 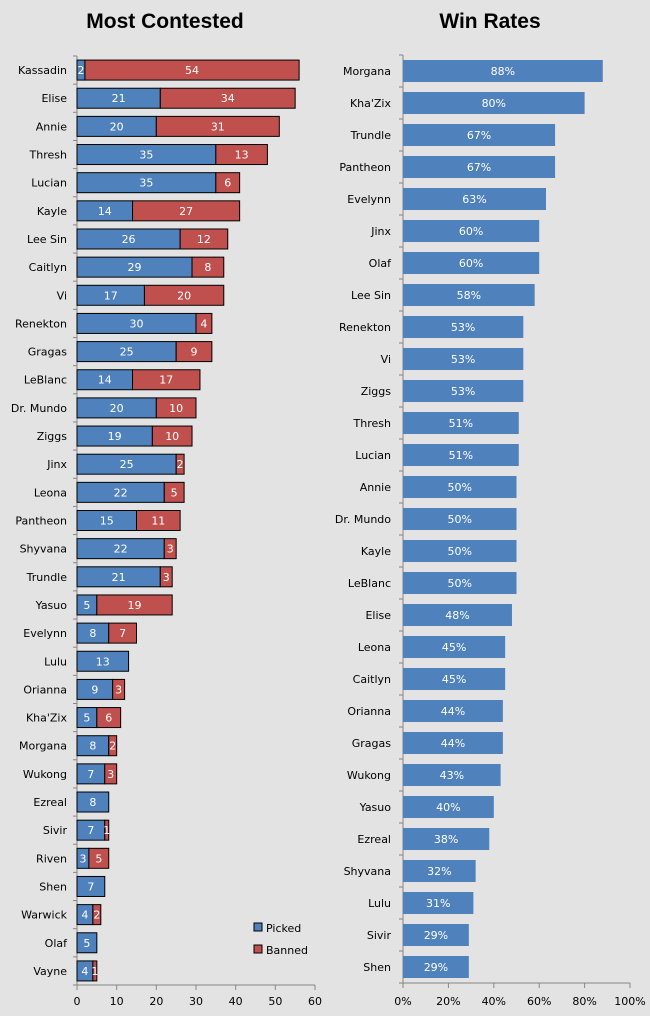 I want to click on data-label: 13, so click(x=242, y=155).